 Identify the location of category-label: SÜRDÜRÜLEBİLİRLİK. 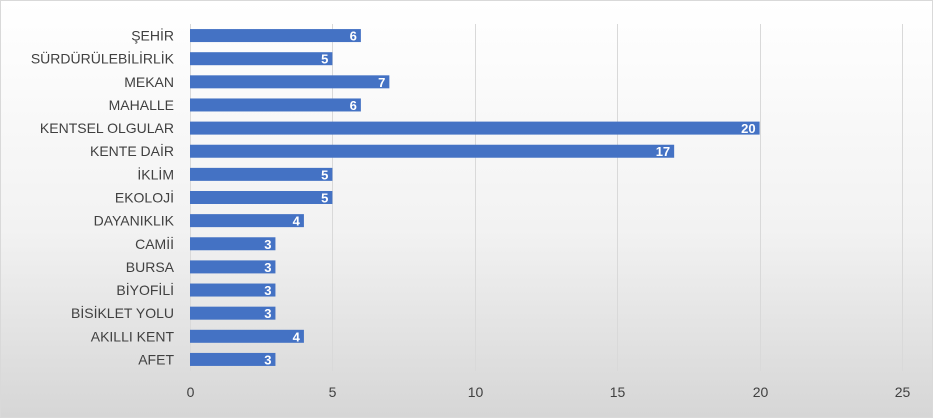
(103, 58).